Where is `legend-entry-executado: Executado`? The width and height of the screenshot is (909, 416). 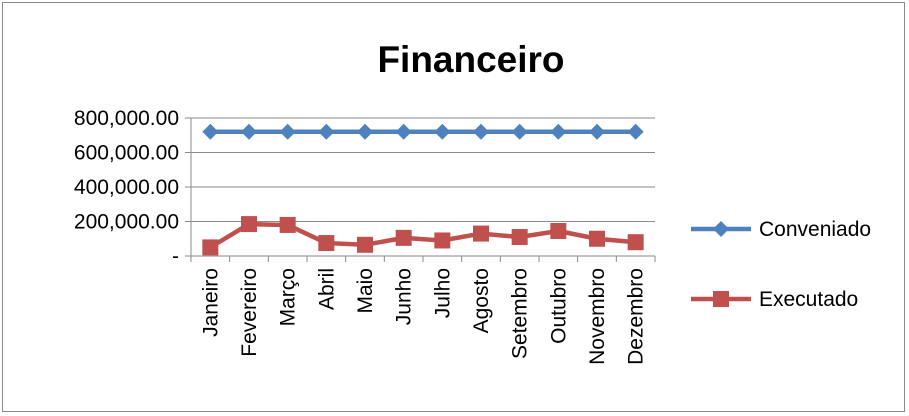 legend-entry-executado: Executado is located at coordinates (774, 299).